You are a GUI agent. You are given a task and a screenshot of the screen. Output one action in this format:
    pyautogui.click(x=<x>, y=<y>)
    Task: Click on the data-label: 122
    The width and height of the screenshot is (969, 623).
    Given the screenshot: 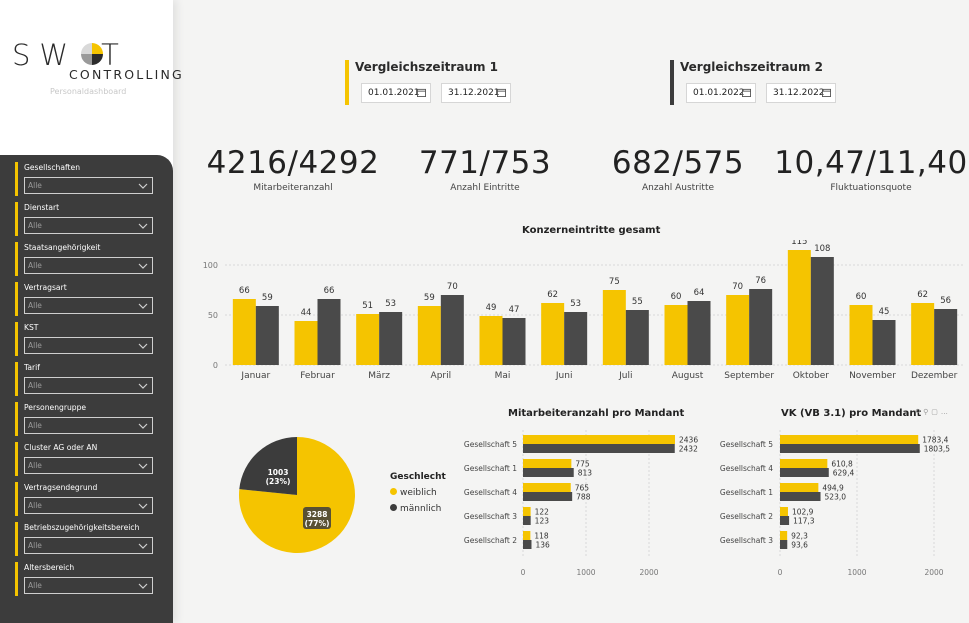 What is the action you would take?
    pyautogui.click(x=542, y=512)
    